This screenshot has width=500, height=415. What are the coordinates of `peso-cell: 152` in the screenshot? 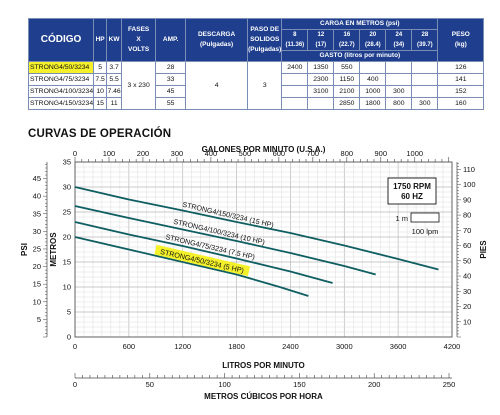 It's located at (461, 91).